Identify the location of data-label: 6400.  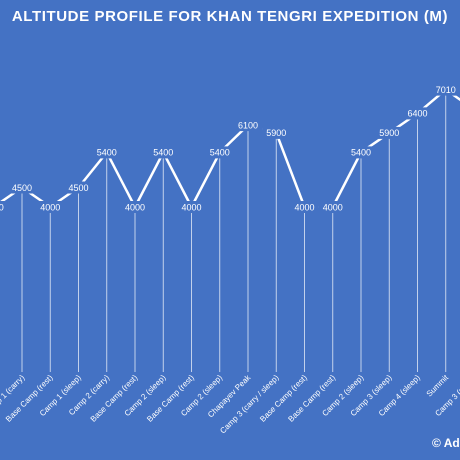
(417, 114).